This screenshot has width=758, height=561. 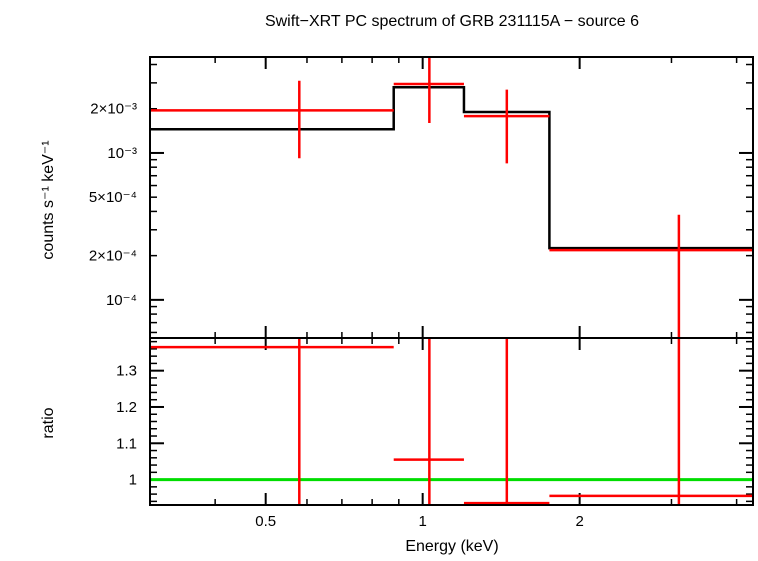 I want to click on y-tick-label: 5×10⁻⁴, so click(x=113, y=197).